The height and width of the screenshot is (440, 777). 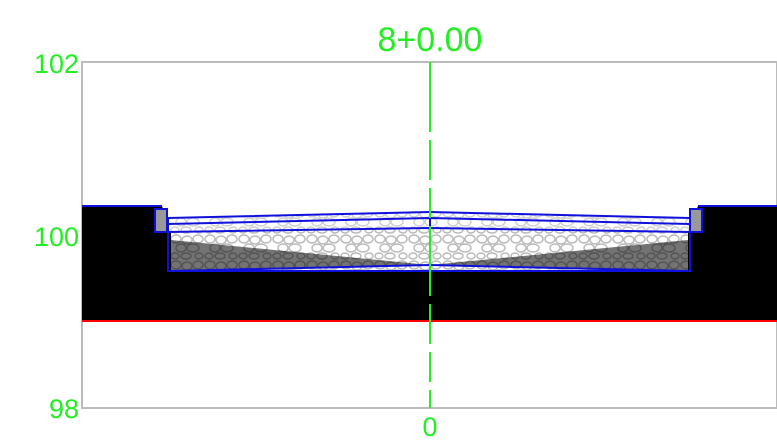 I want to click on offset-label: 0, so click(x=429, y=426).